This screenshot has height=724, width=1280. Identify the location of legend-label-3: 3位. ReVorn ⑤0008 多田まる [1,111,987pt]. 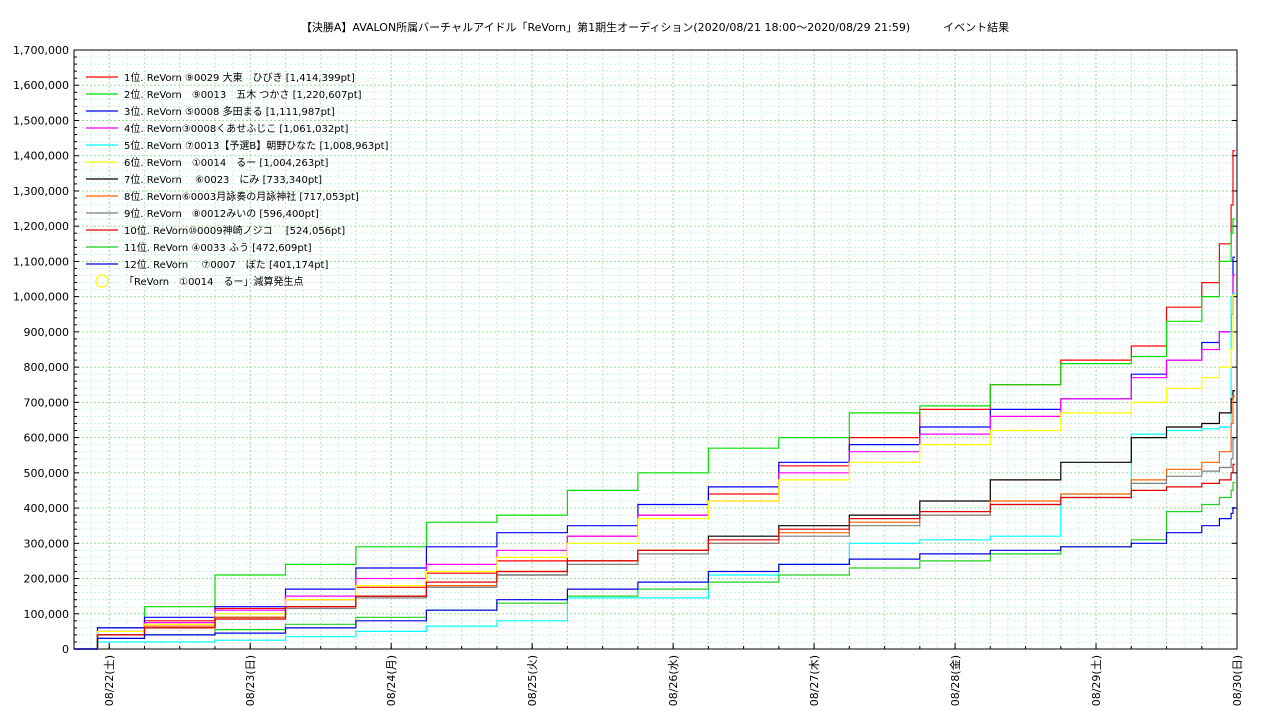
(229, 111).